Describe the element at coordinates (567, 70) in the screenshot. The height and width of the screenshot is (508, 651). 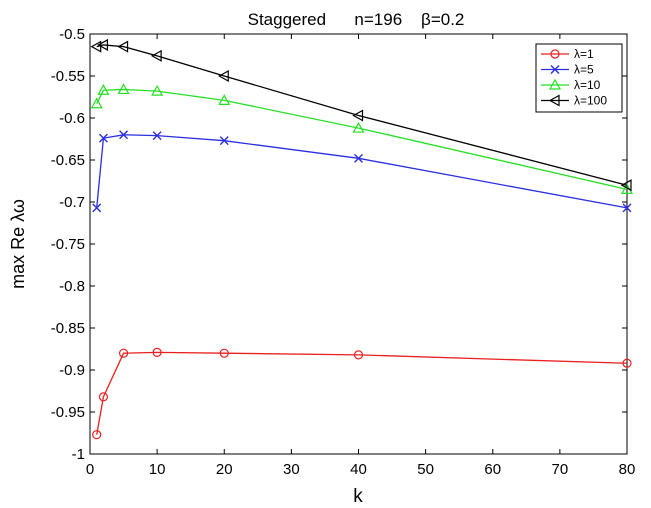
I see `legend-item: λ=5` at that location.